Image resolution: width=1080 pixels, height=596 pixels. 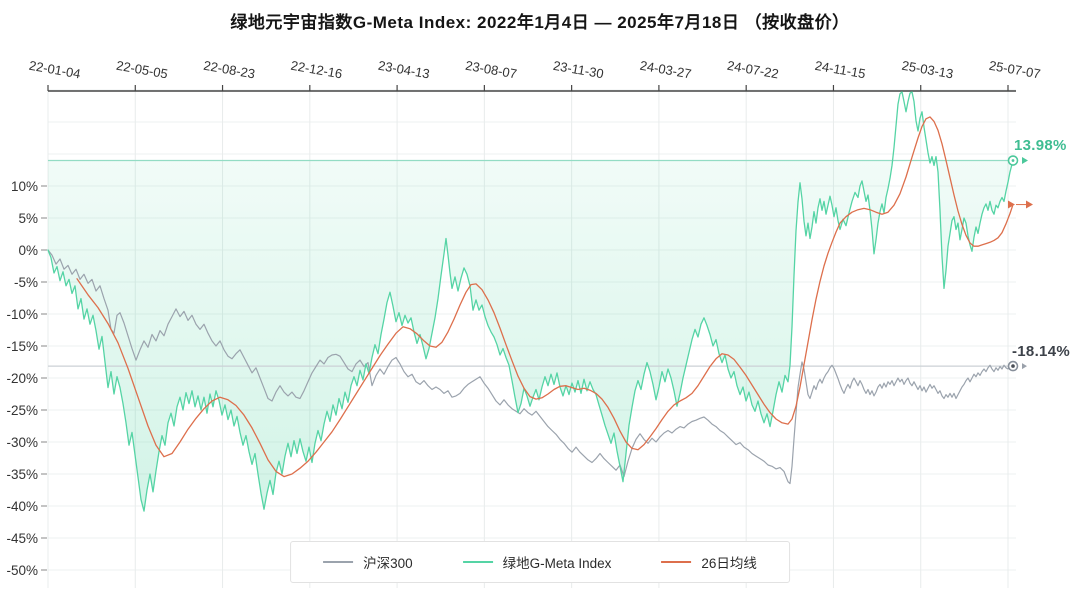 What do you see at coordinates (22, 474) in the screenshot?
I see `y-tick-label: -35%` at bounding box center [22, 474].